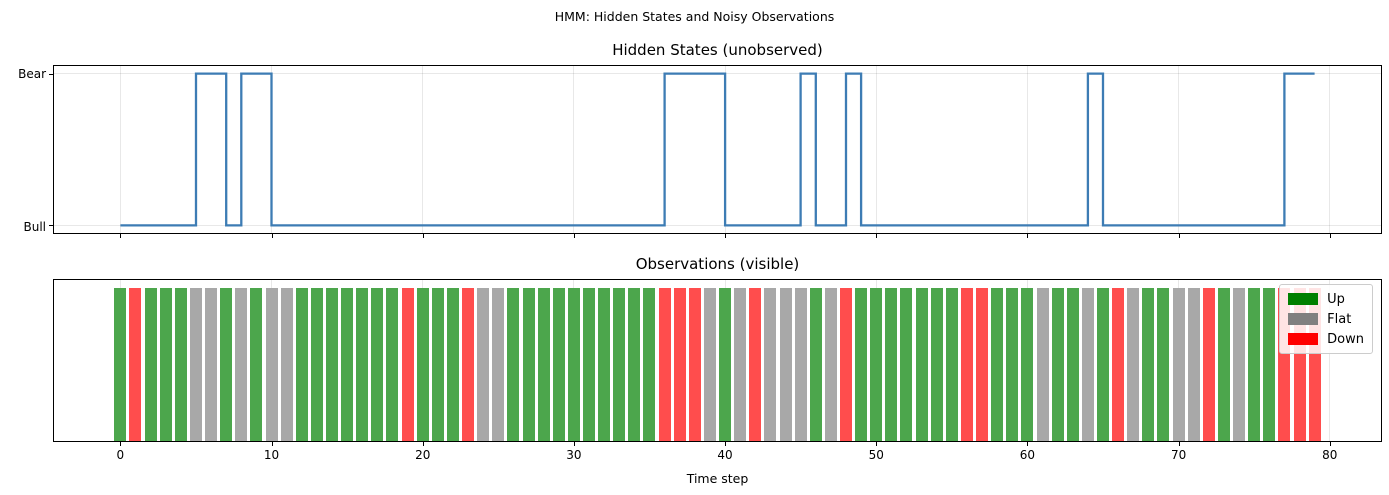 This screenshot has height=495, width=1389. Describe the element at coordinates (1330, 455) in the screenshot. I see `x-tick-label: 80` at that location.